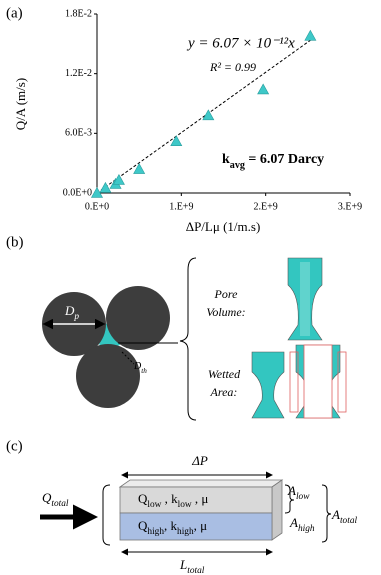  What do you see at coordinates (76, 317) in the screenshot?
I see `subscript: p` at bounding box center [76, 317].